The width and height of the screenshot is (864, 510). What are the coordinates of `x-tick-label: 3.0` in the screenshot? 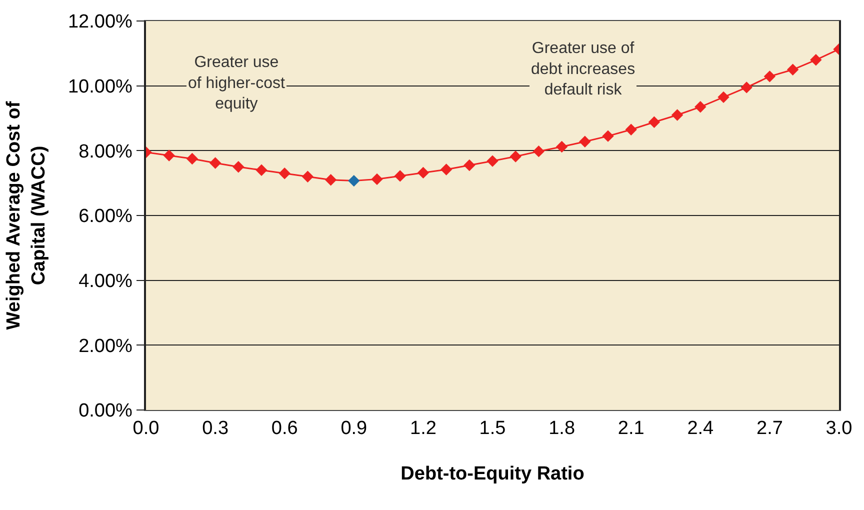 It's located at (839, 428).